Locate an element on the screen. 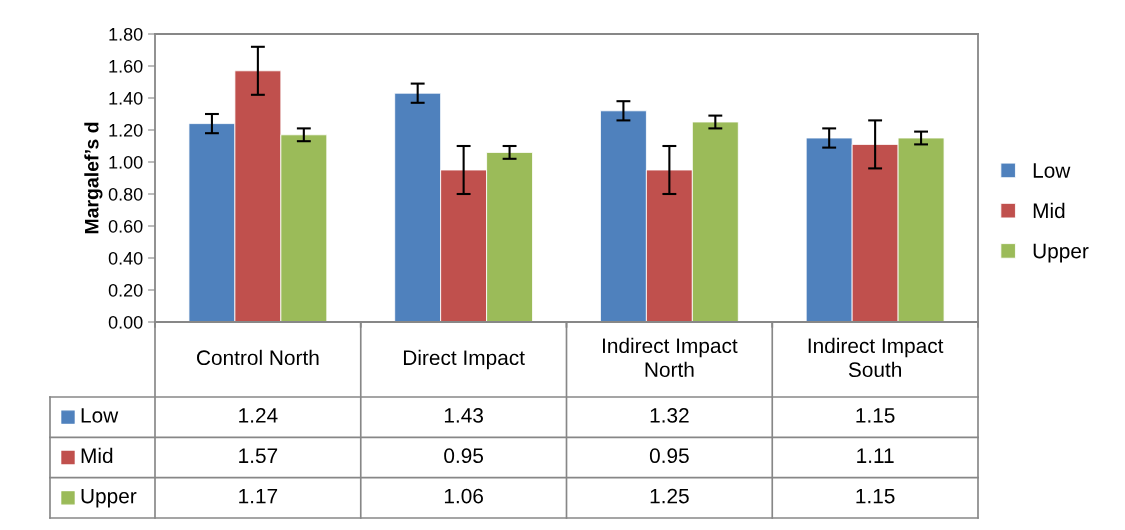  data-label: 1.25 is located at coordinates (669, 496).